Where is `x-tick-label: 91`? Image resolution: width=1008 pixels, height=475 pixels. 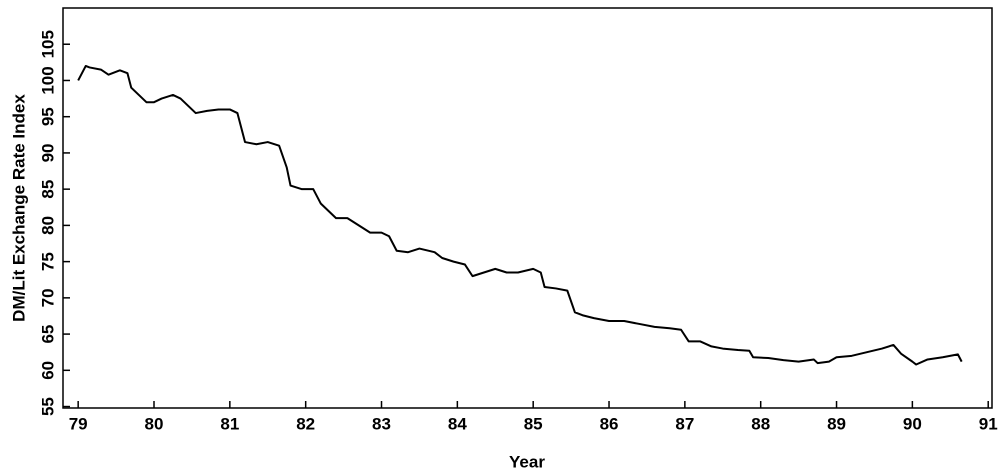 x-tick-label: 91 is located at coordinates (988, 423).